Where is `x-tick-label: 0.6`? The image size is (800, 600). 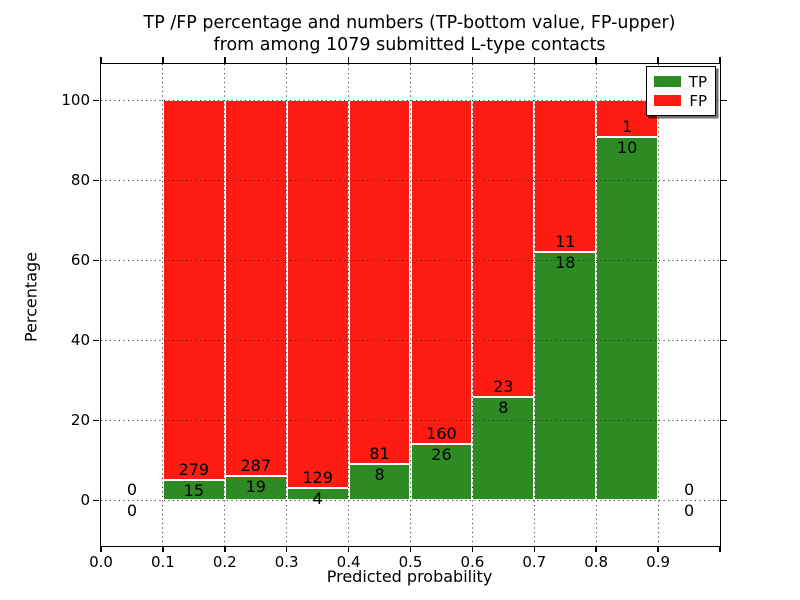
x-tick-label: 0.6 is located at coordinates (472, 562).